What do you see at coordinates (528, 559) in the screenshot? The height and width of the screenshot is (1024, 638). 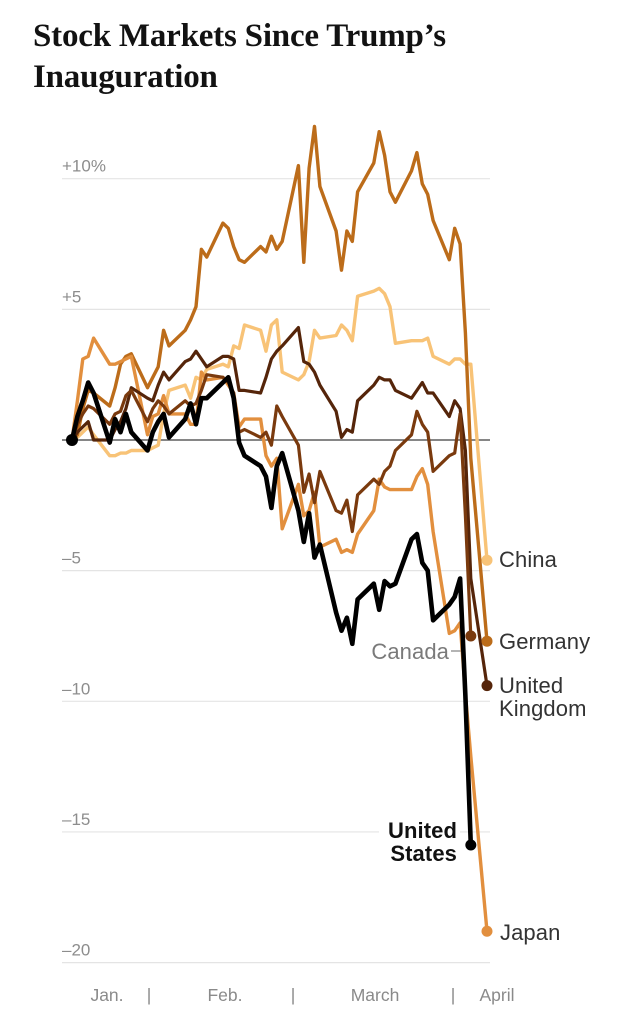 I see `series-label-china: China` at bounding box center [528, 559].